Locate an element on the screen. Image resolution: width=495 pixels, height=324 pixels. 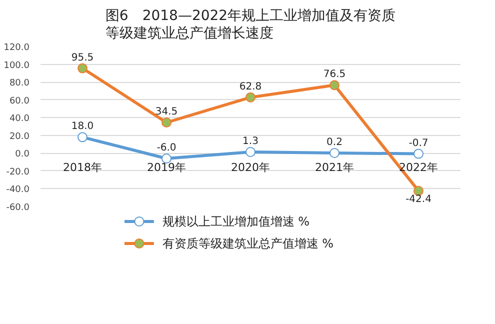
y-tick-label: 60.0 is located at coordinates (19, 101).